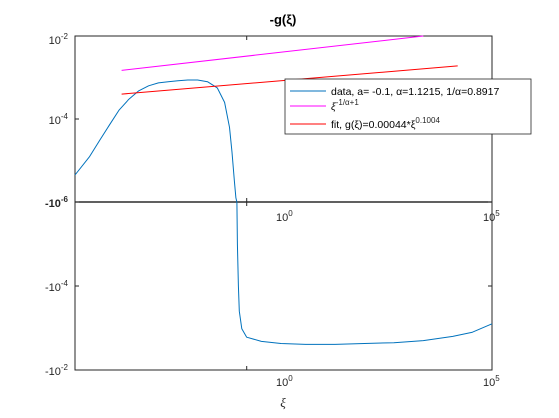 This screenshot has width=559, height=418. I want to click on legend-label-power: ξ-1/α+1, so click(345, 105).